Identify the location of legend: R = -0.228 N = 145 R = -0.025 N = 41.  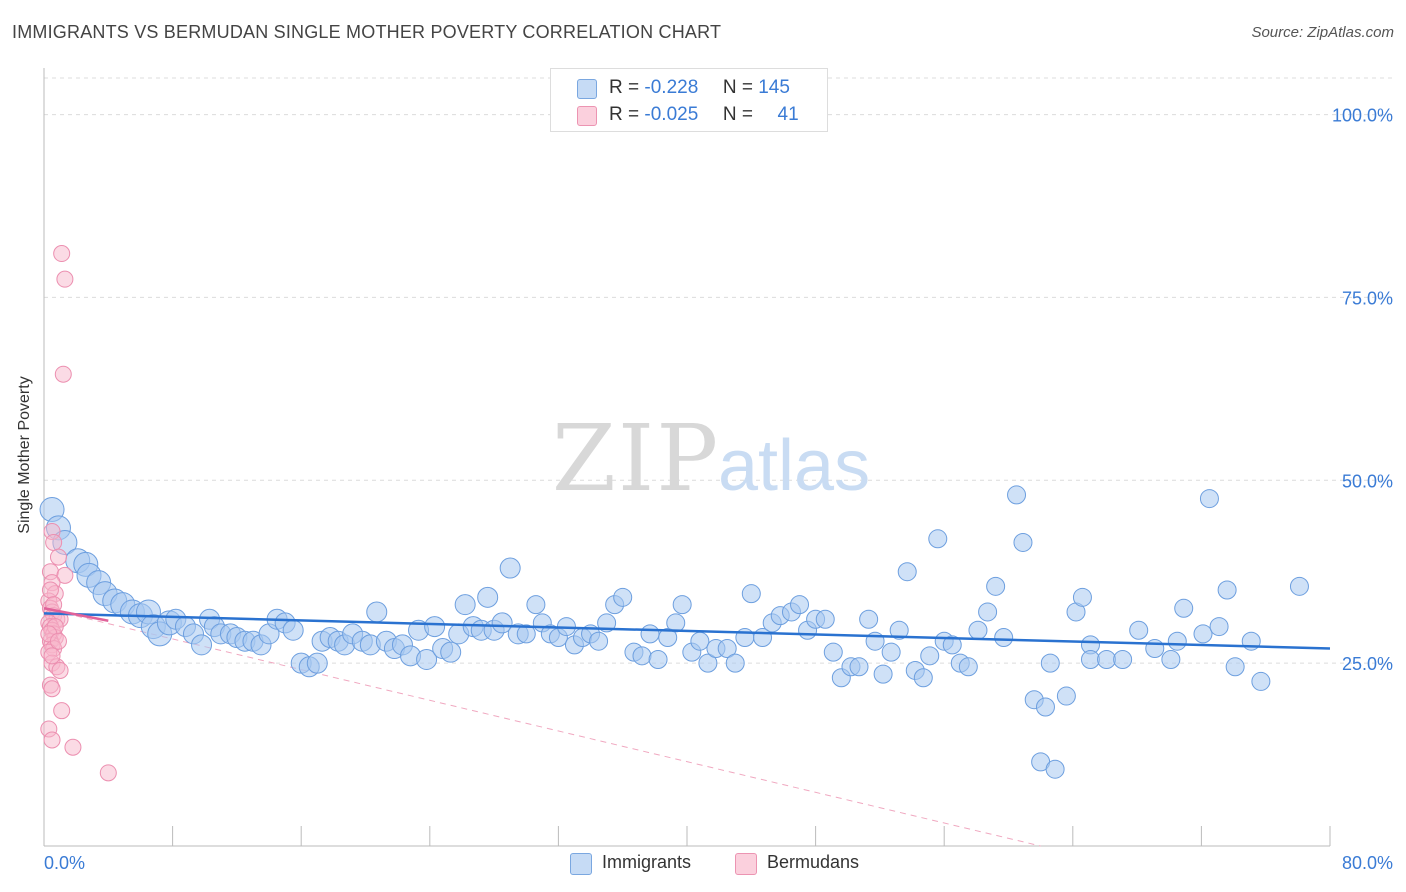
(689, 100).